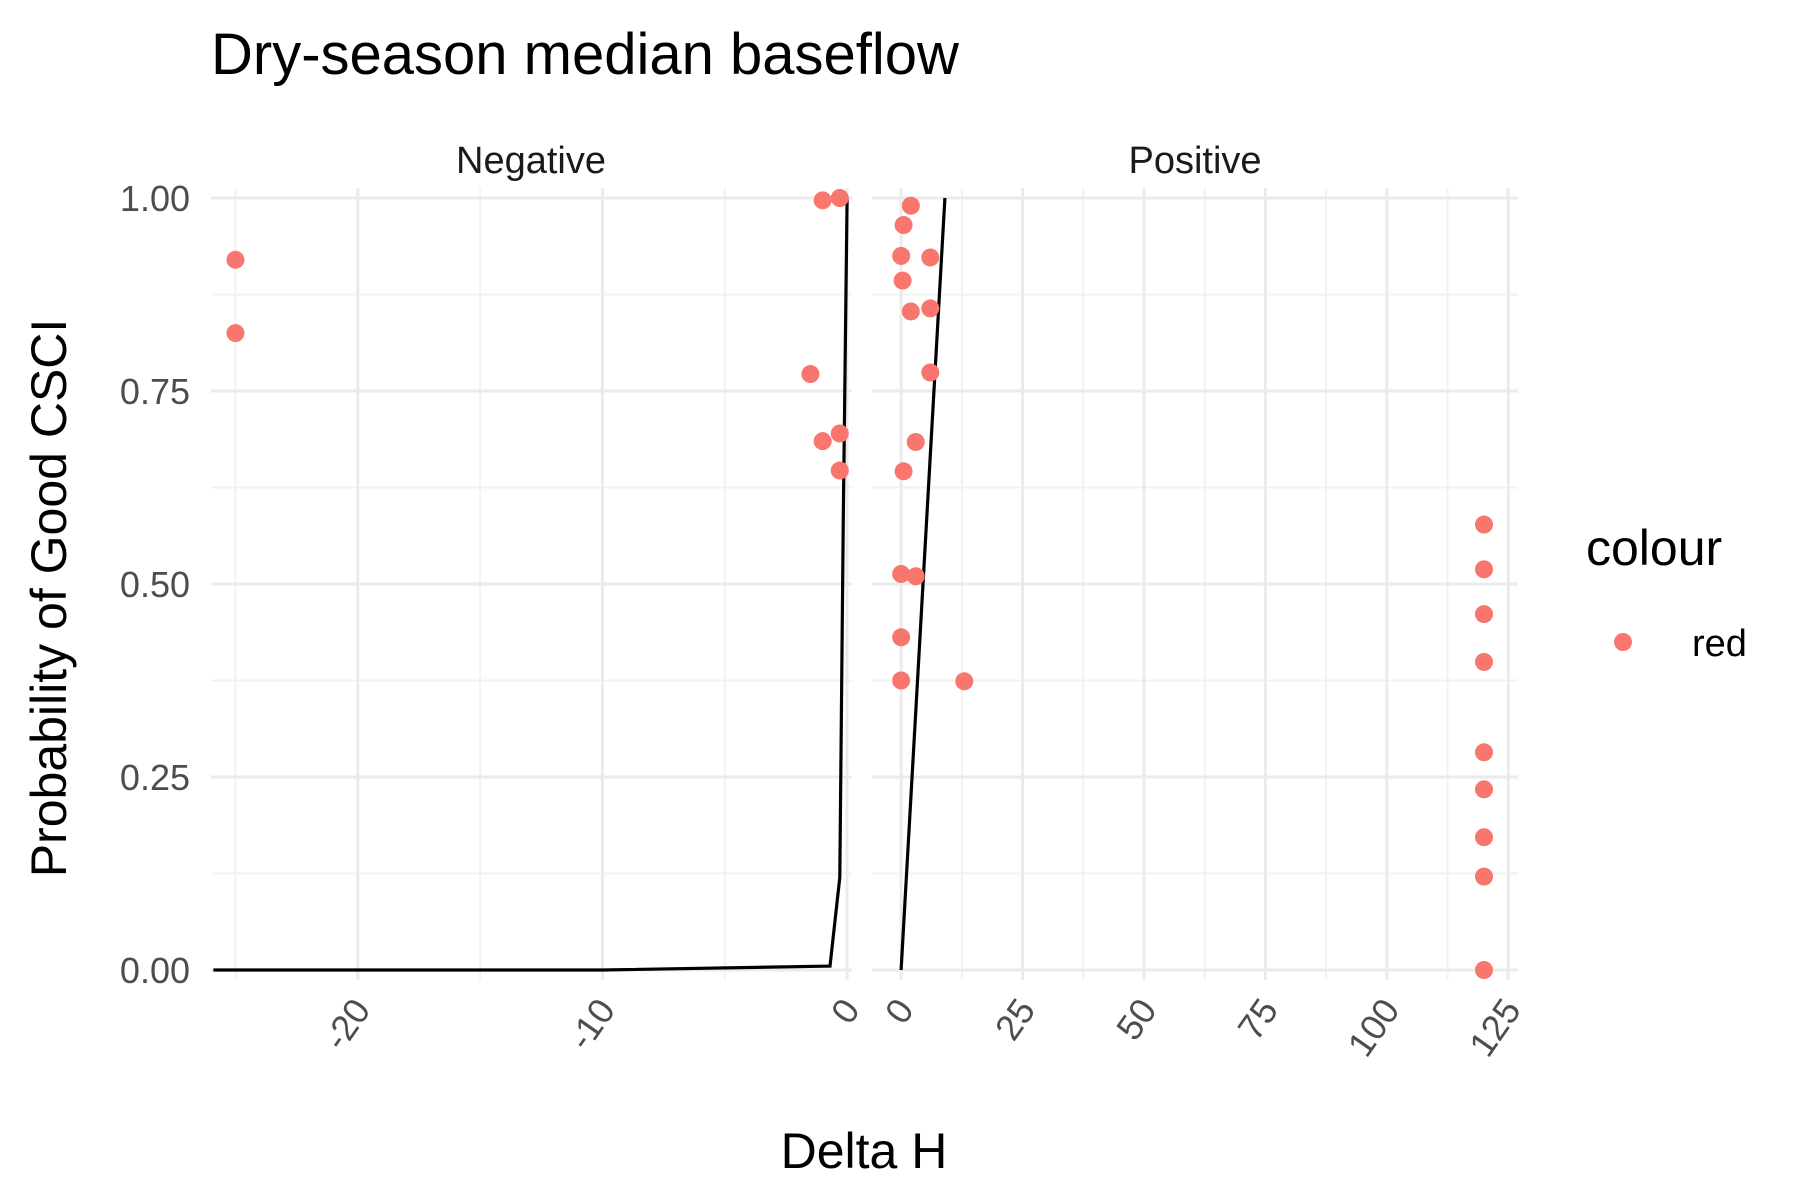 Image resolution: width=1800 pixels, height=1200 pixels. I want to click on positive-x-tick-label: 75, so click(1257, 1019).